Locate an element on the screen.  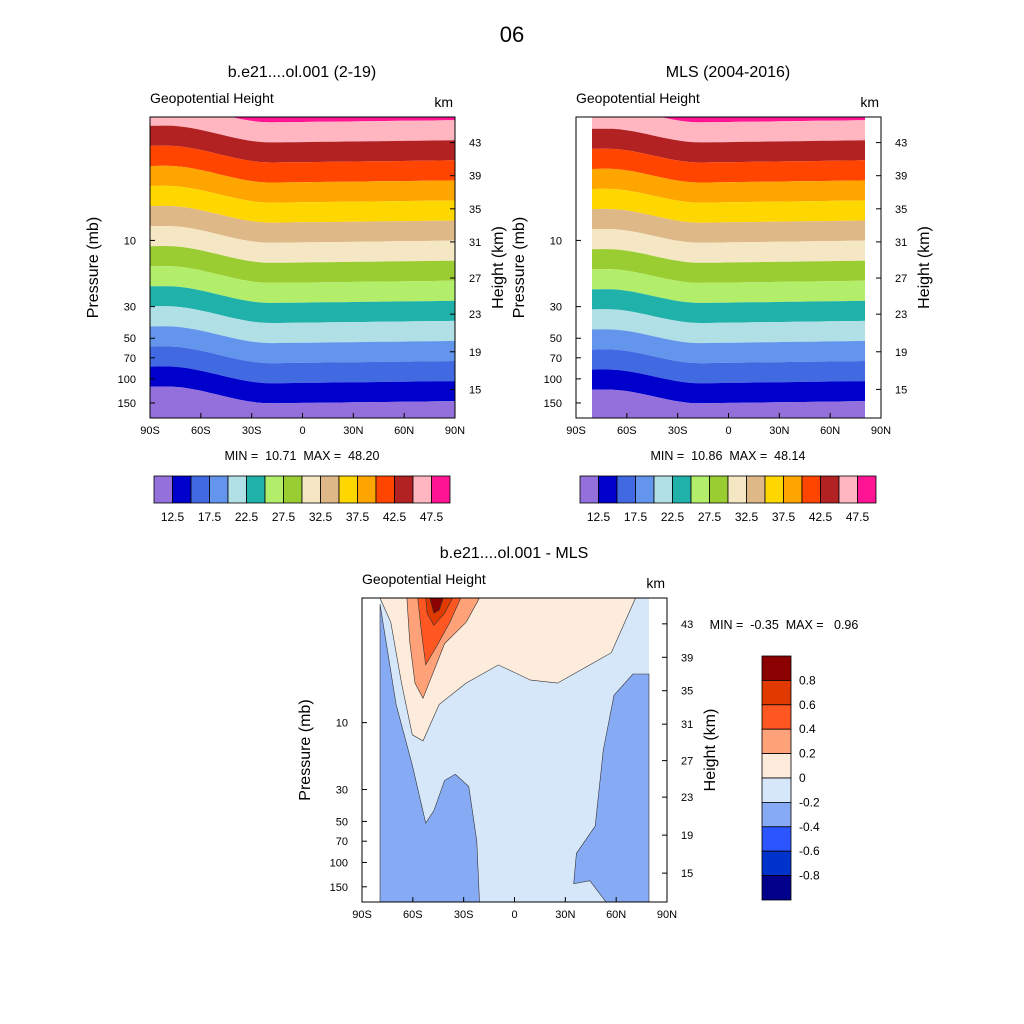
y-tick-label: 10 is located at coordinates (130, 241).